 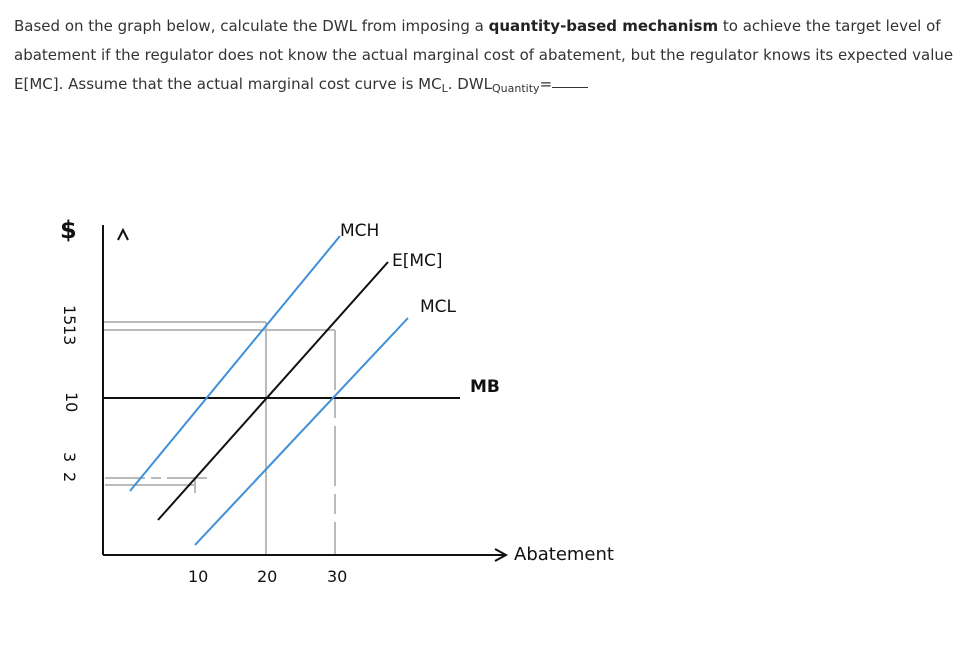 I want to click on y-tick-labels: 15 13 10 3 2, so click(x=70, y=393).